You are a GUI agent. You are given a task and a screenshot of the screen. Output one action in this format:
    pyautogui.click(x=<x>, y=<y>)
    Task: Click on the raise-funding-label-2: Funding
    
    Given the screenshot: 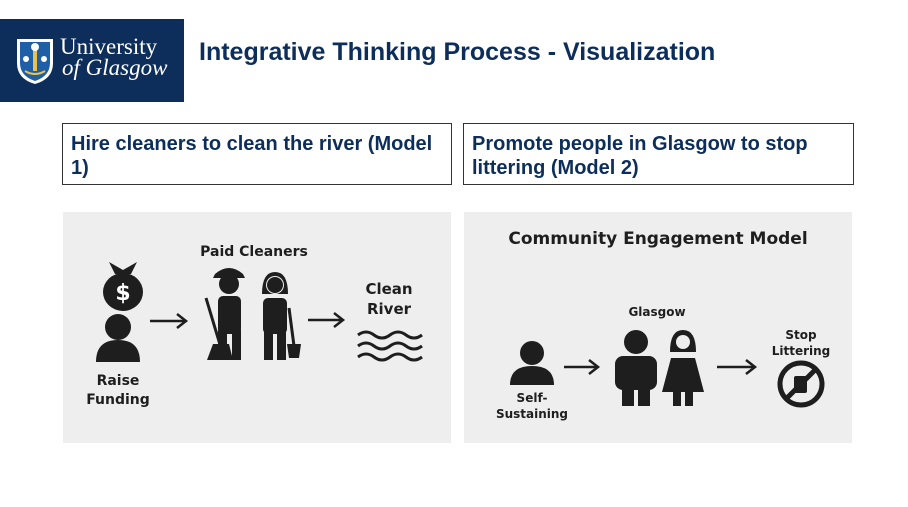 What is the action you would take?
    pyautogui.click(x=118, y=400)
    